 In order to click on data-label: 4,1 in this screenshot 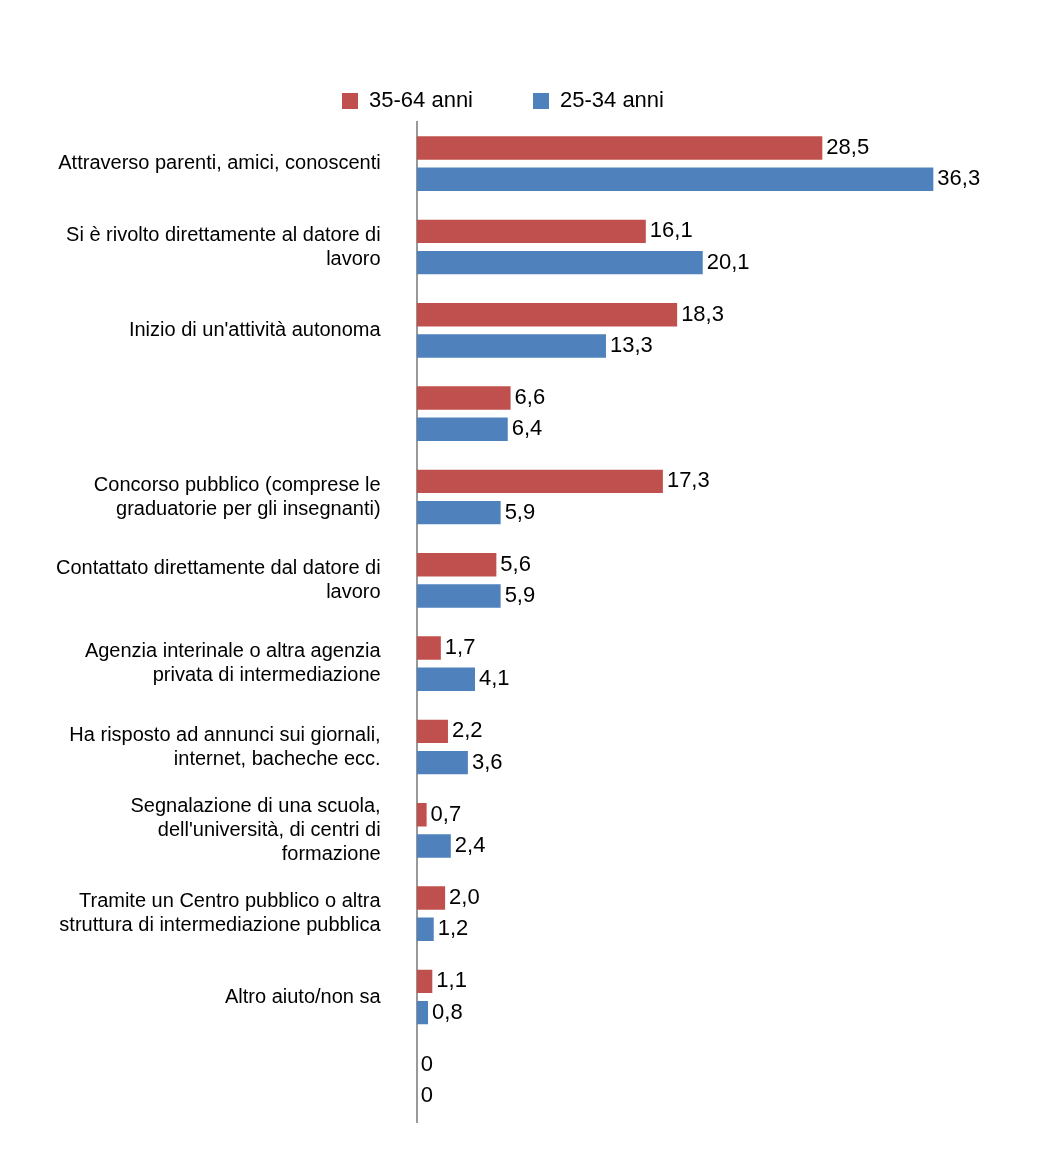, I will do `click(494, 678)`.